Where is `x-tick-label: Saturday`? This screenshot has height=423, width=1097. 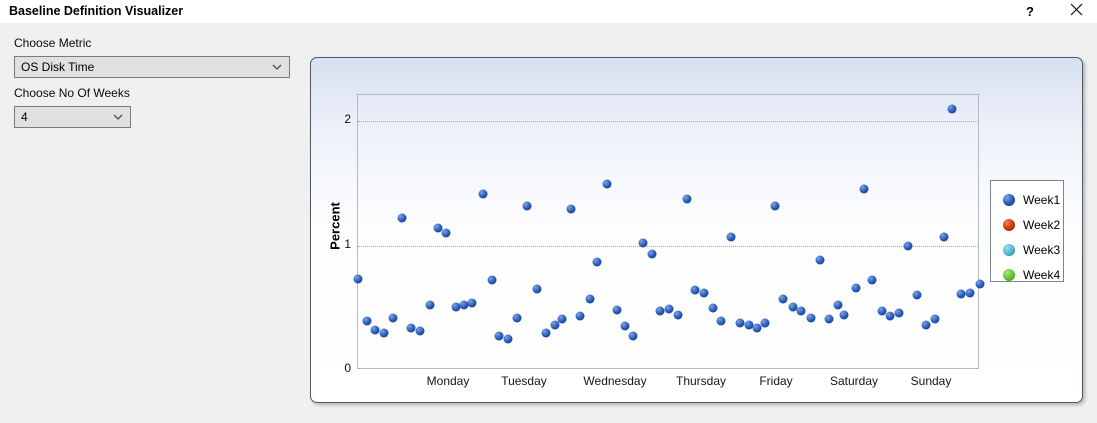
x-tick-label: Saturday is located at coordinates (854, 381).